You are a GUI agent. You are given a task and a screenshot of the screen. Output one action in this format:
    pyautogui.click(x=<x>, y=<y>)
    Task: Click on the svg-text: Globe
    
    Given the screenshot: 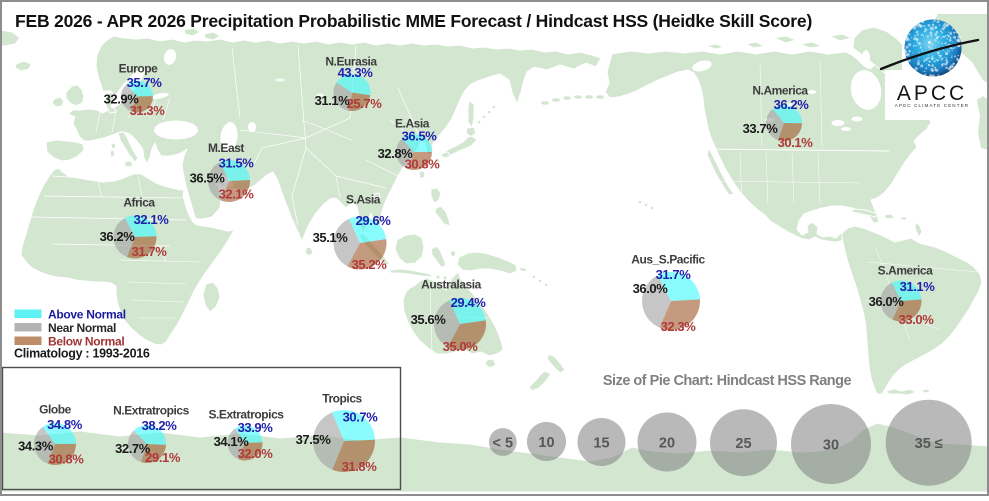 What is the action you would take?
    pyautogui.click(x=55, y=410)
    